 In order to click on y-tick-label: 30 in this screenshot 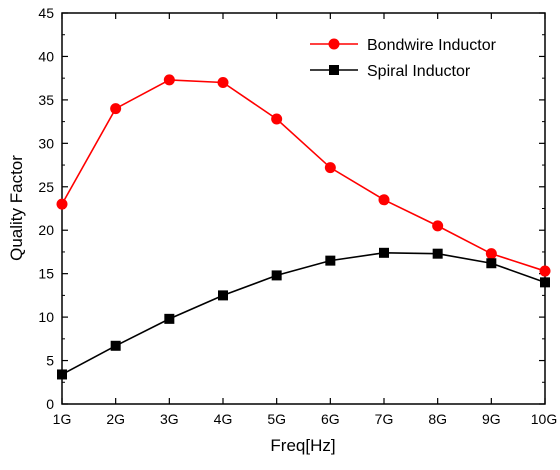, I will do `click(46, 143)`.